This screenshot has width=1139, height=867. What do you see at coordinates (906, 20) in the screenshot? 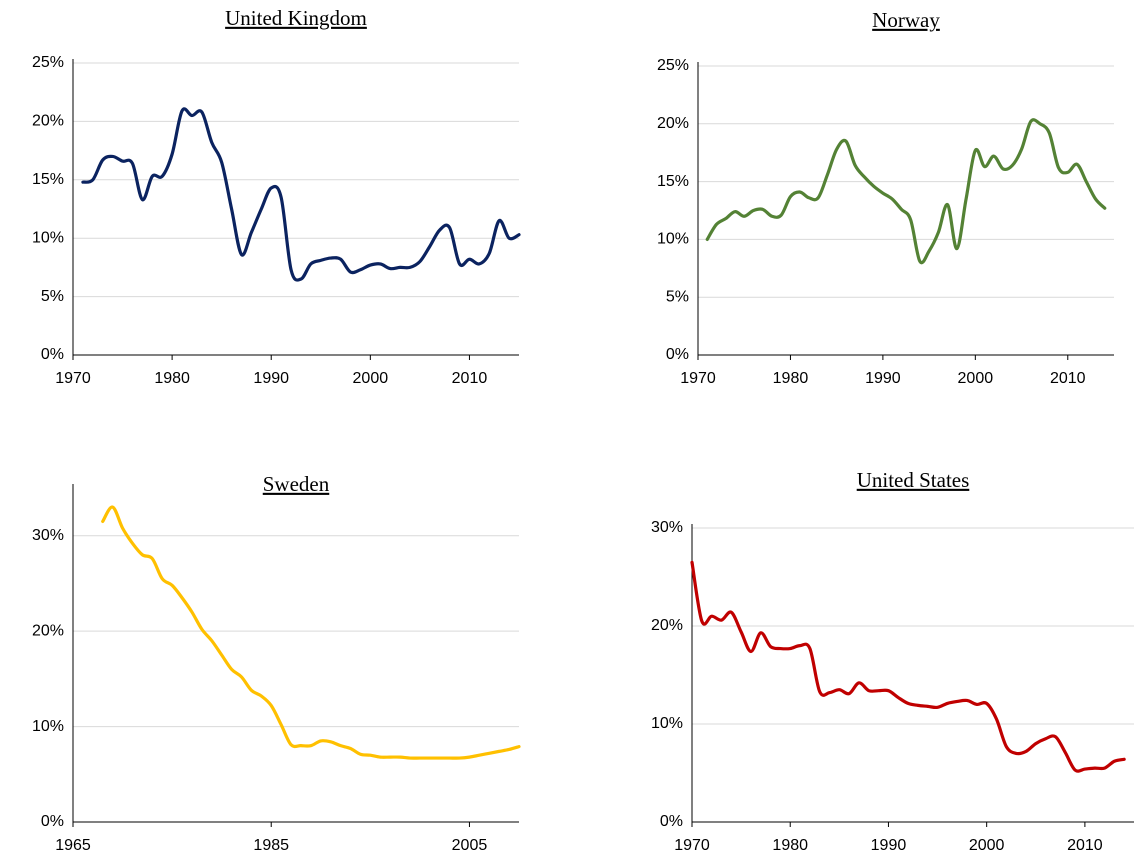
I see `chart-title: Norway` at bounding box center [906, 20].